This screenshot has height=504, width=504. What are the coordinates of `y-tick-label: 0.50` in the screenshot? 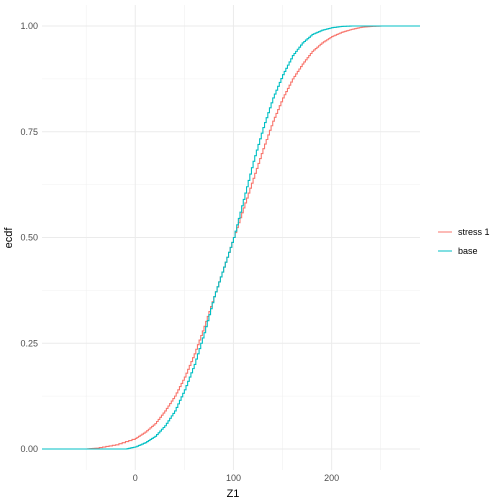 It's located at (29, 238).